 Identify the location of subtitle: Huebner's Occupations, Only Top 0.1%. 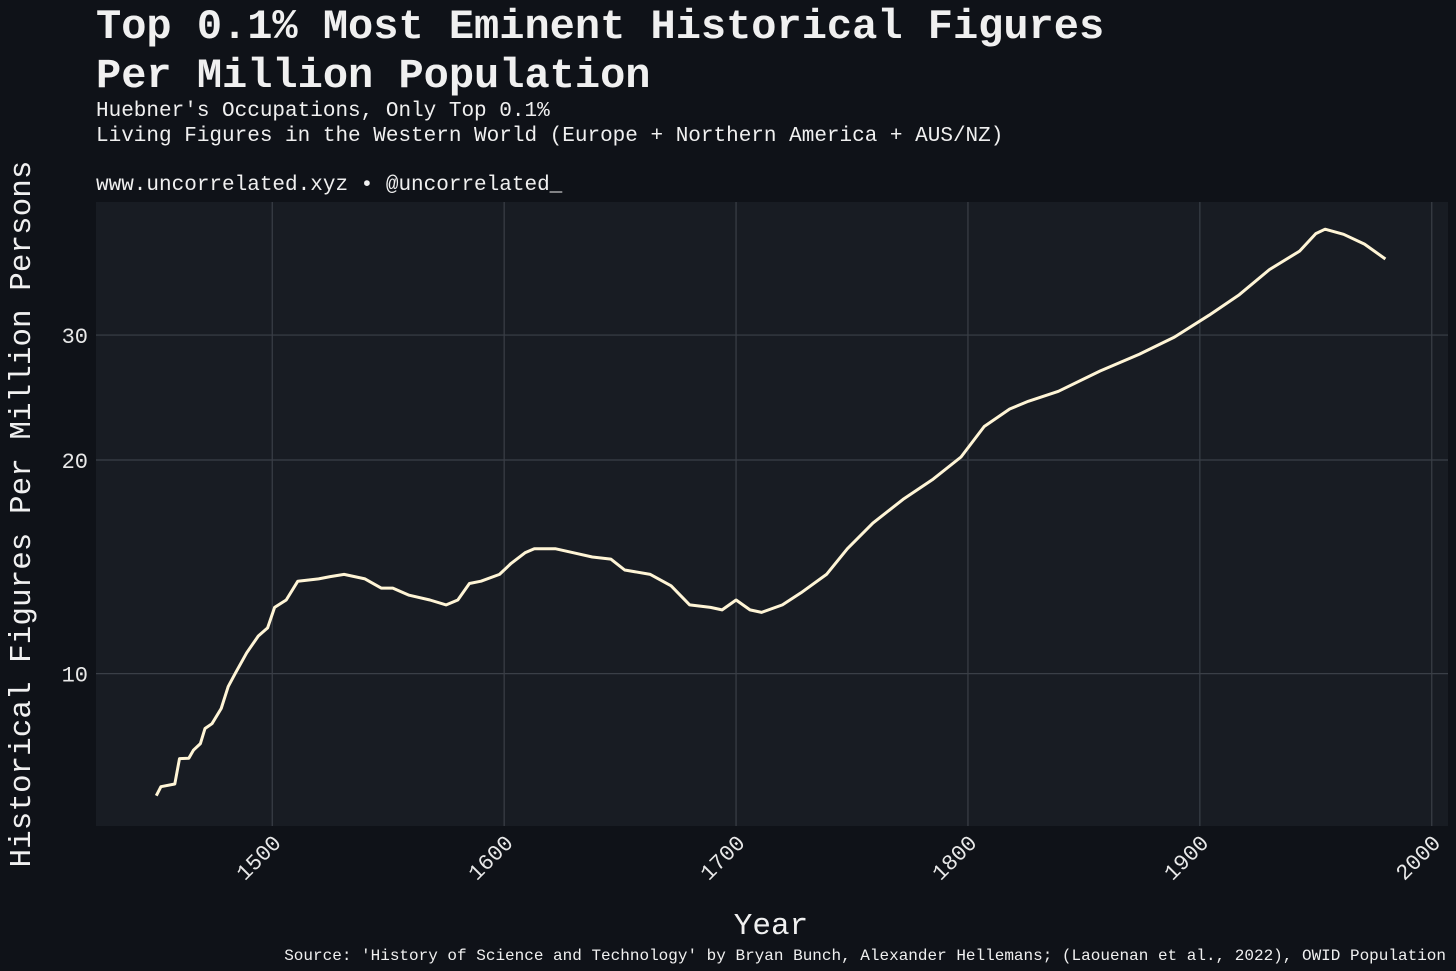
(323, 111).